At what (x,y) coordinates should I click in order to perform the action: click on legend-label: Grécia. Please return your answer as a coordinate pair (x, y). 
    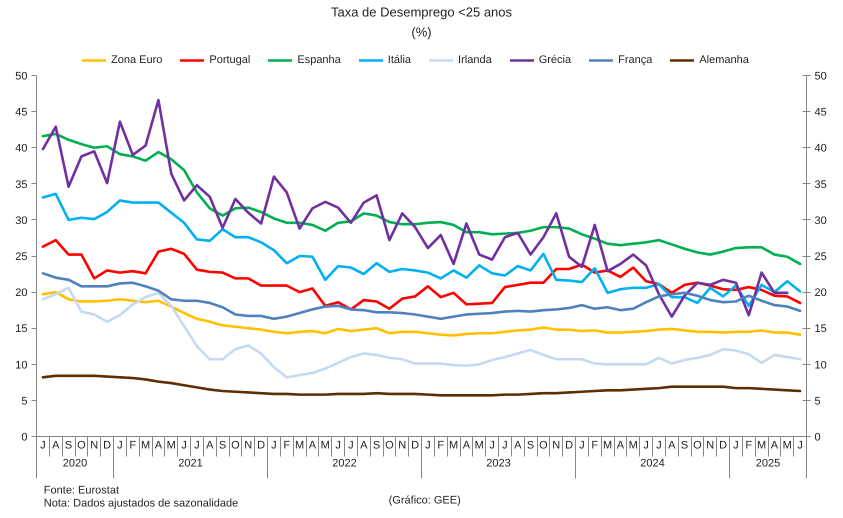
    Looking at the image, I should click on (555, 60).